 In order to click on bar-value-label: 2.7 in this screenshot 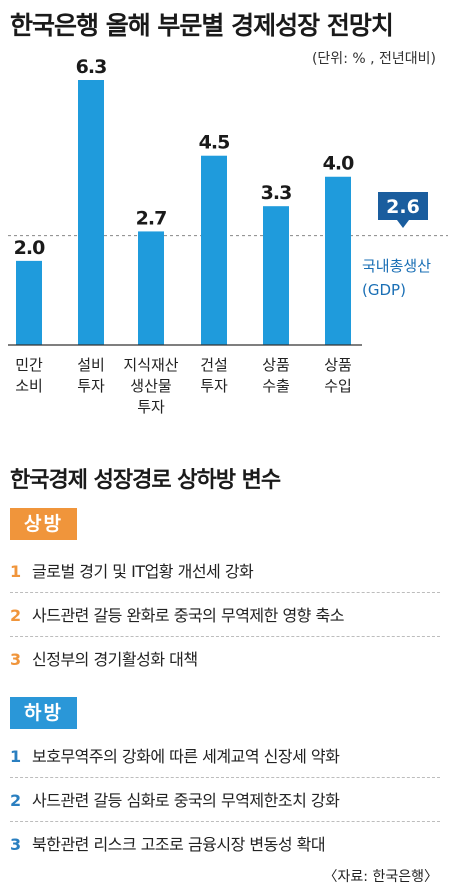, I will do `click(151, 218)`.